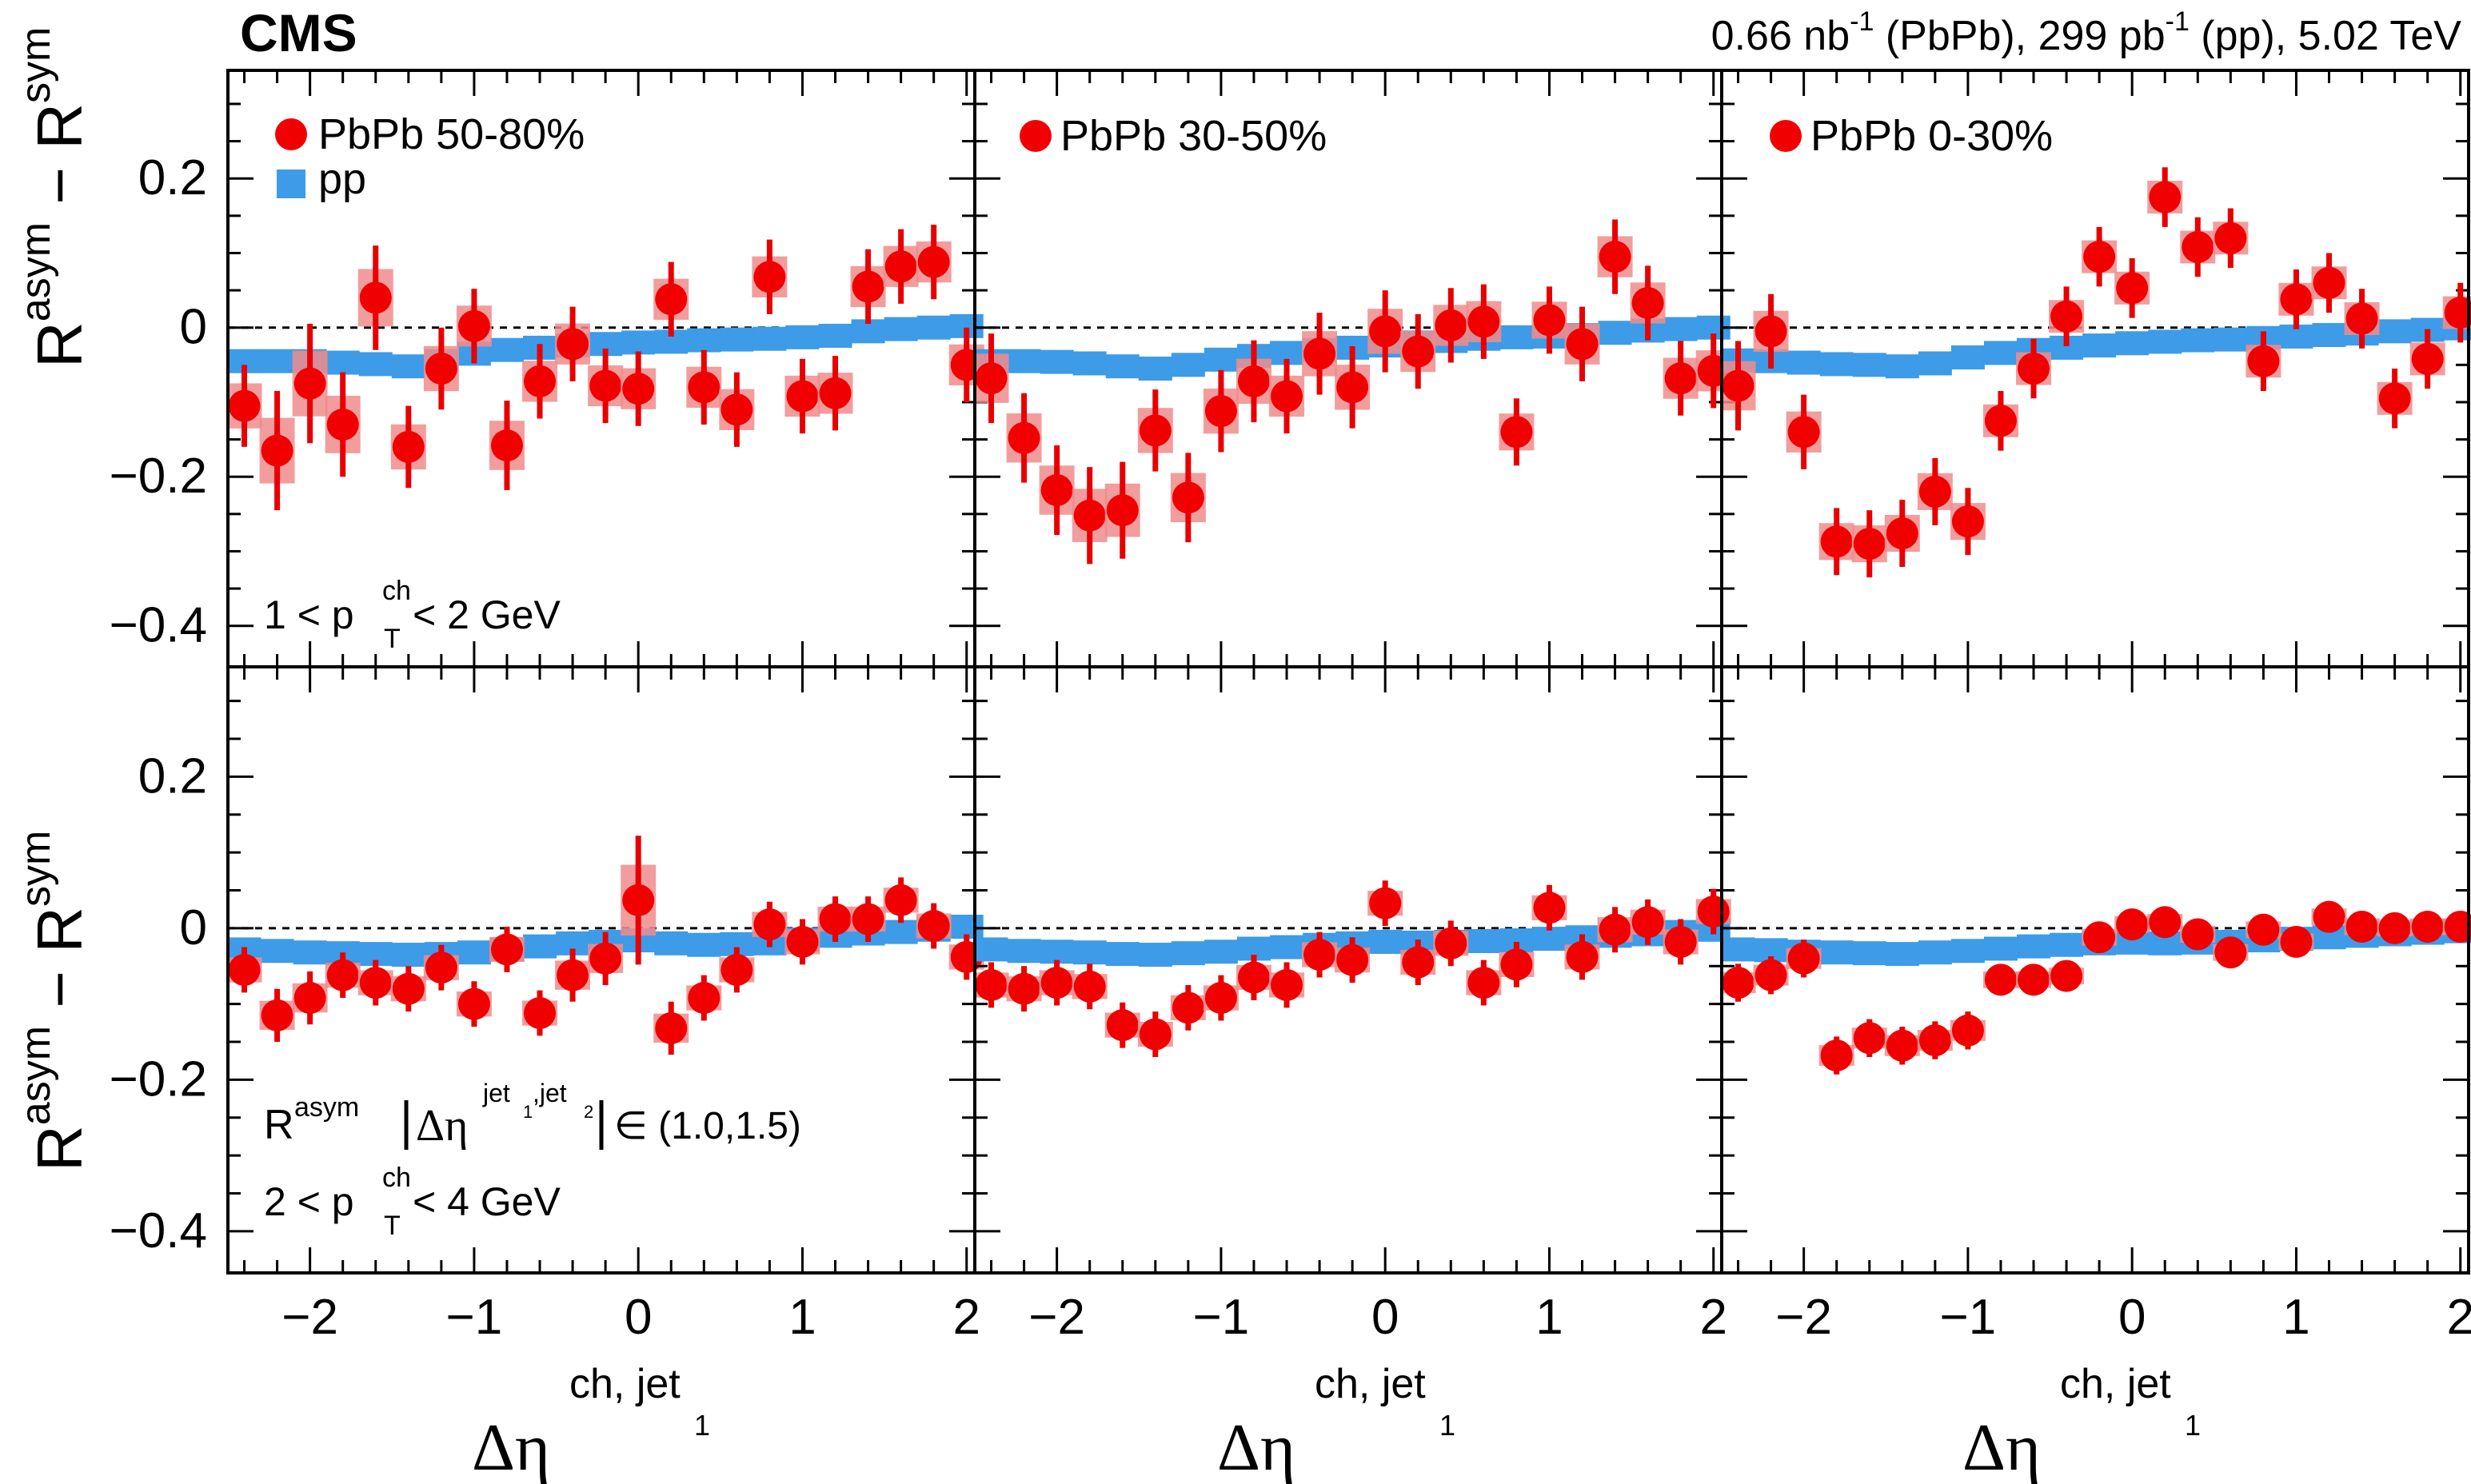  Describe the element at coordinates (1036, 136) in the screenshot. I see `legend-pbpb-marker-col2` at that location.